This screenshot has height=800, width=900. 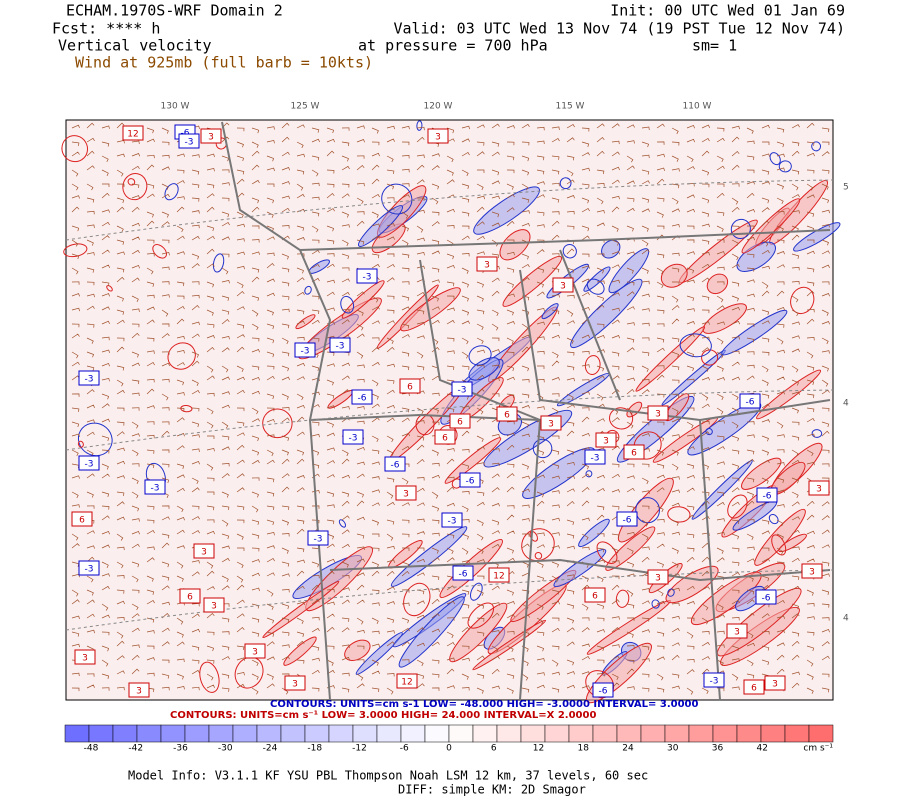 I want to click on colorbar-label: -18, so click(x=314, y=749).